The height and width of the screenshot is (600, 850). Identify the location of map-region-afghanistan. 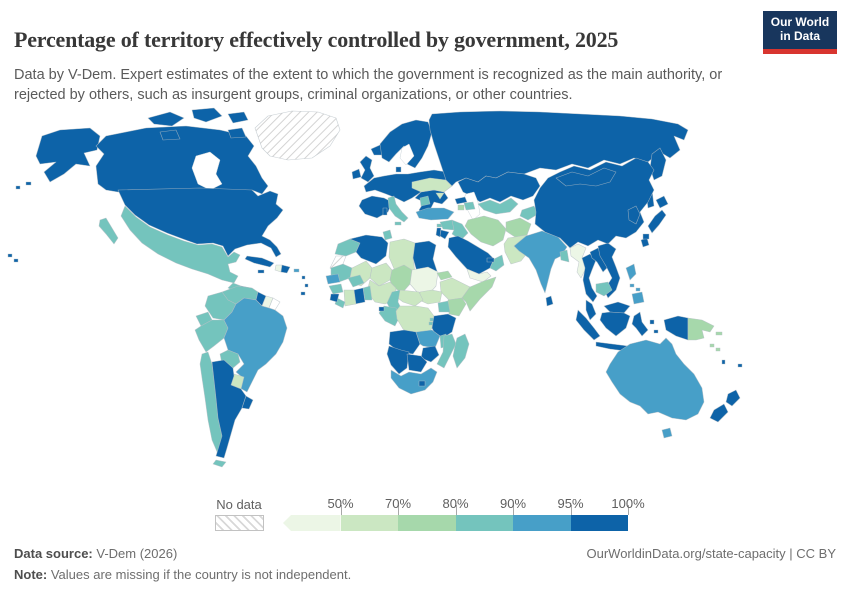
(518, 227).